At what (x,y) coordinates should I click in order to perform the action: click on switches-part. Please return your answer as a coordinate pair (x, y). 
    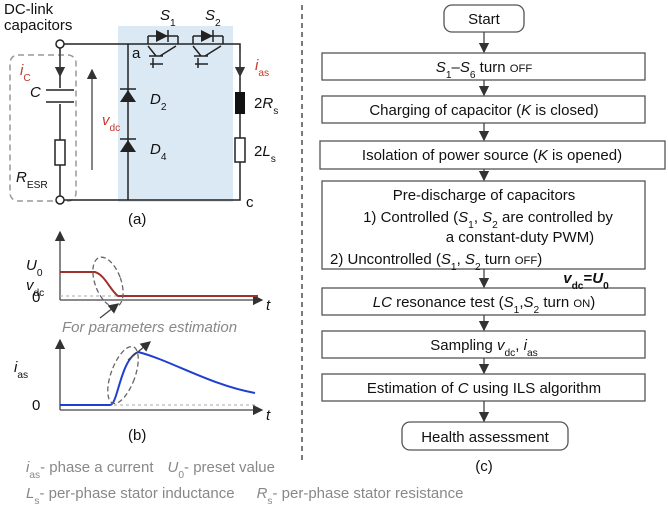
    Looking at the image, I should click on (185, 49).